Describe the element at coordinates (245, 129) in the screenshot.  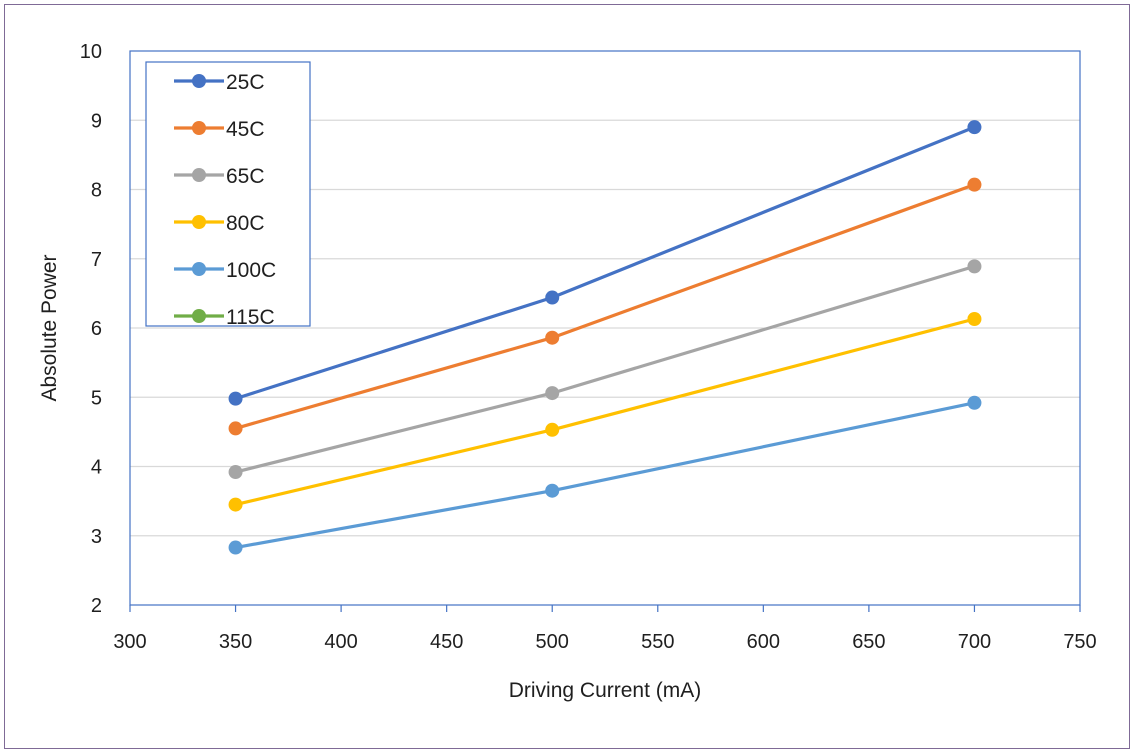
I see `legend-label: 45C` at that location.